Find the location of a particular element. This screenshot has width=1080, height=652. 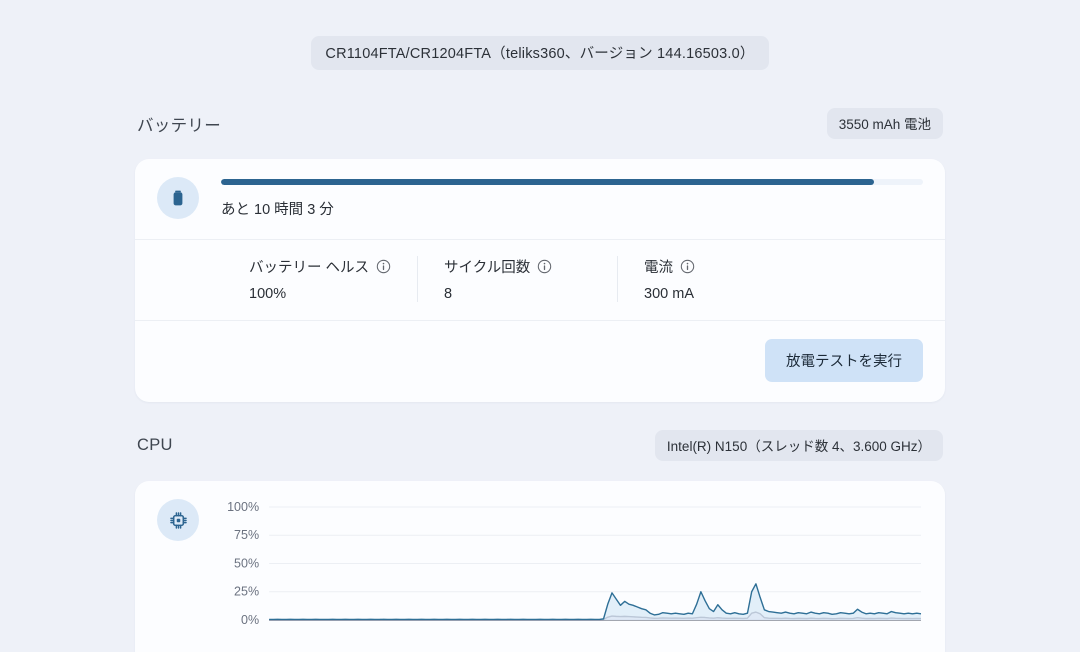

battery-stats-row: バッテリー ヘルス 100% サイクル回数 is located at coordinates (540, 280).